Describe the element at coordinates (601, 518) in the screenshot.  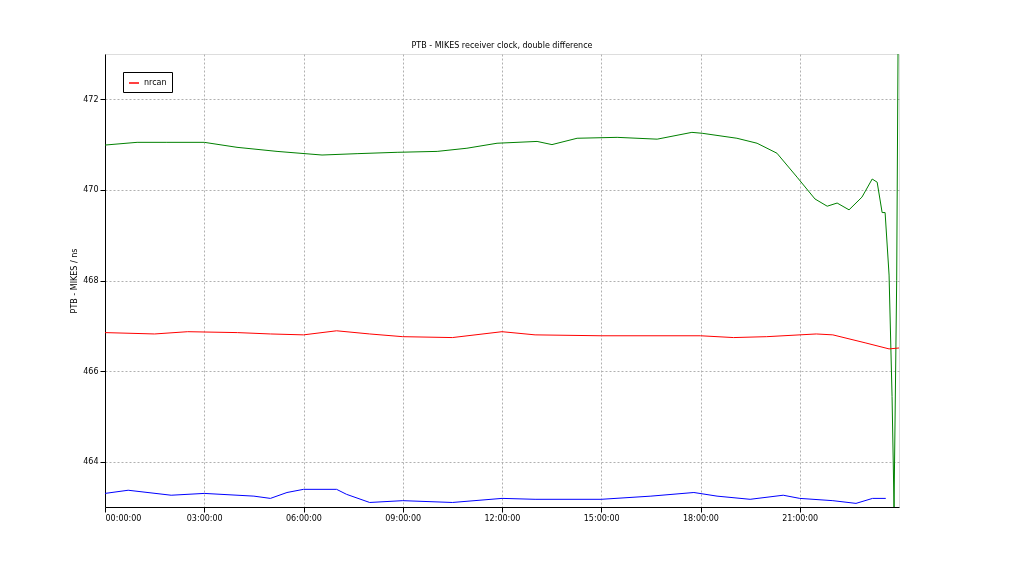
I see `x-tick-label: 15:00:00` at that location.